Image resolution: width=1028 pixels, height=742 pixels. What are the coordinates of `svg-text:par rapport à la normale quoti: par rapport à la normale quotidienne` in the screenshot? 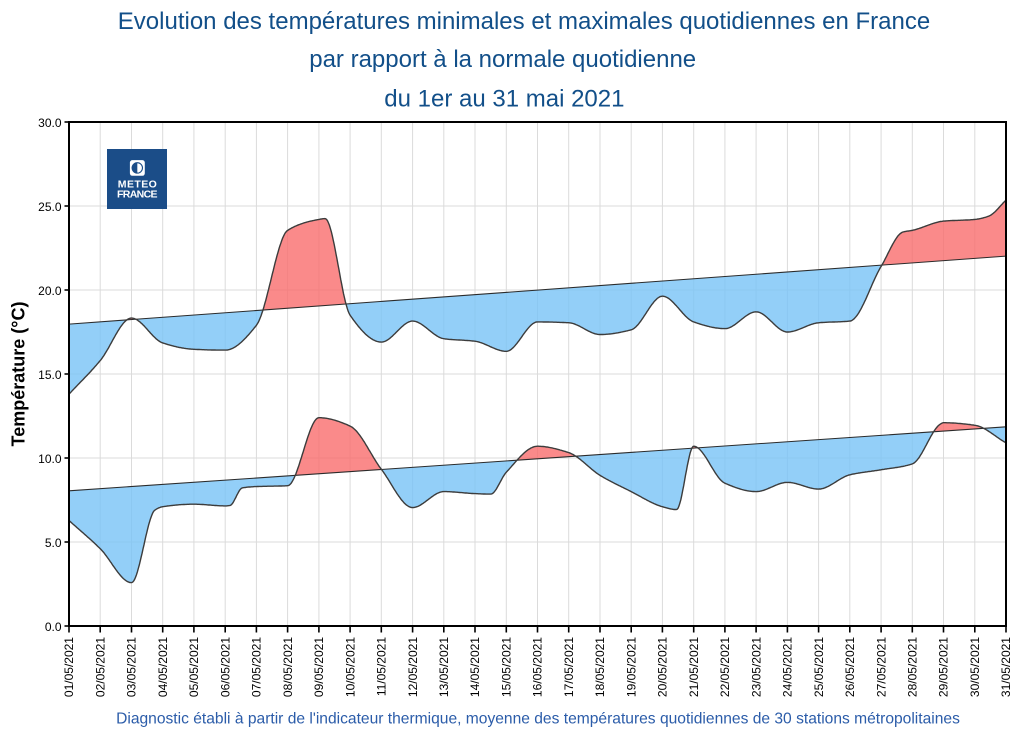 It's located at (502, 59).